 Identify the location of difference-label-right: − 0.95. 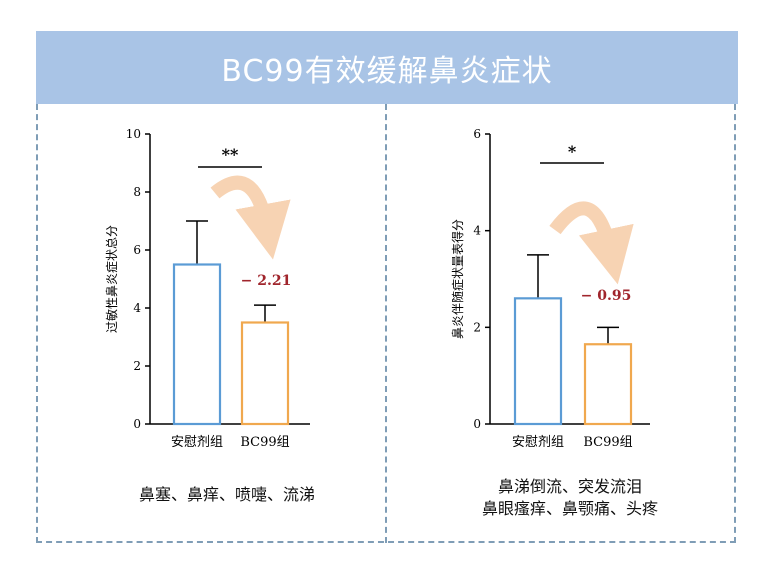
(606, 296).